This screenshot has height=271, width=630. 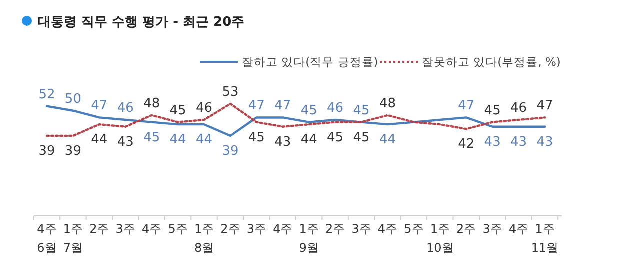 What do you see at coordinates (141, 22) in the screenshot?
I see `chart-title: 대통령 직무 수행 평가 - 최근 20주` at bounding box center [141, 22].